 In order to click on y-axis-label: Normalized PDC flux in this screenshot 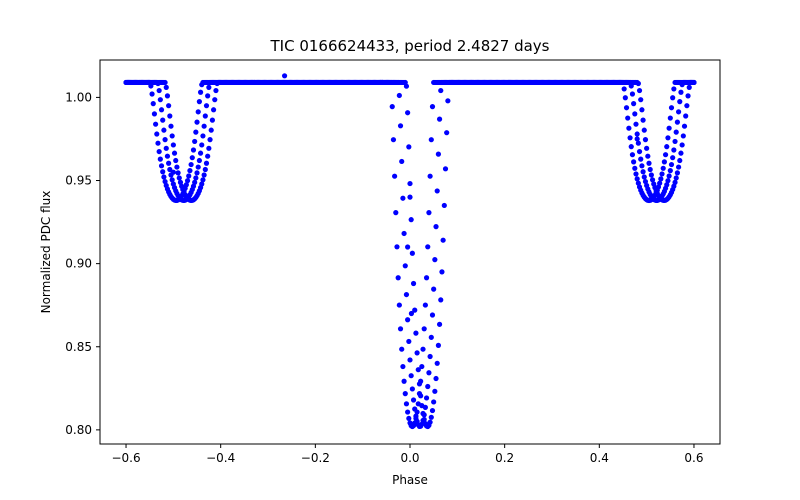, I will do `click(46, 252)`.